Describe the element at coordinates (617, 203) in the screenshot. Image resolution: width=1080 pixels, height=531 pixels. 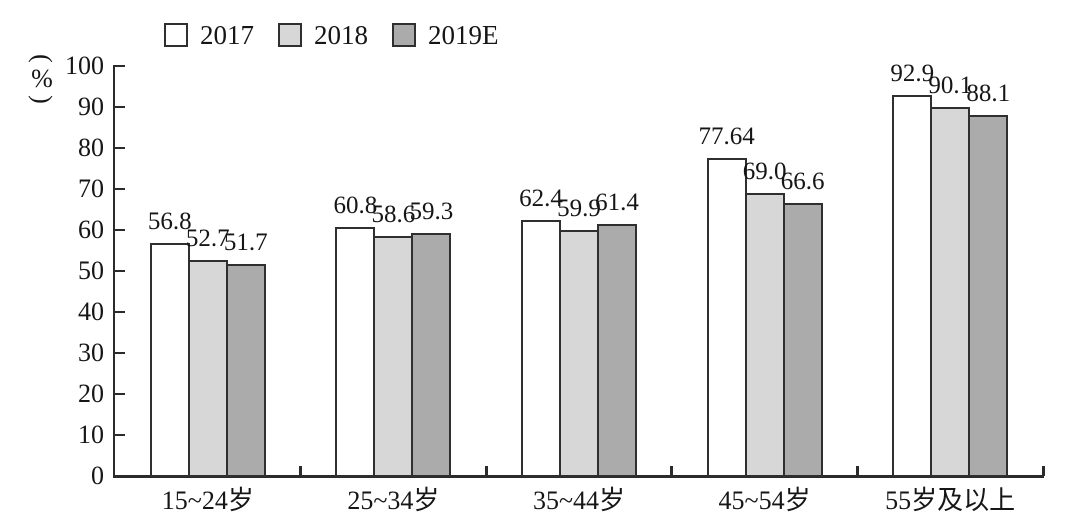
I see `value-label-2019E-35~44岁: 61.4` at that location.